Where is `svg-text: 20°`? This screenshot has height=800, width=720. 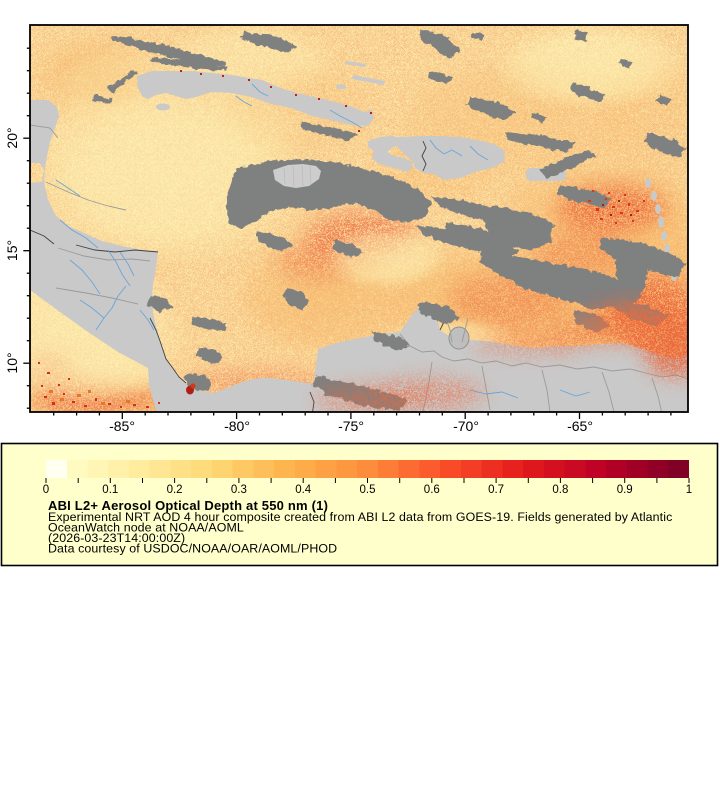 svg-text: 20° is located at coordinates (12, 137).